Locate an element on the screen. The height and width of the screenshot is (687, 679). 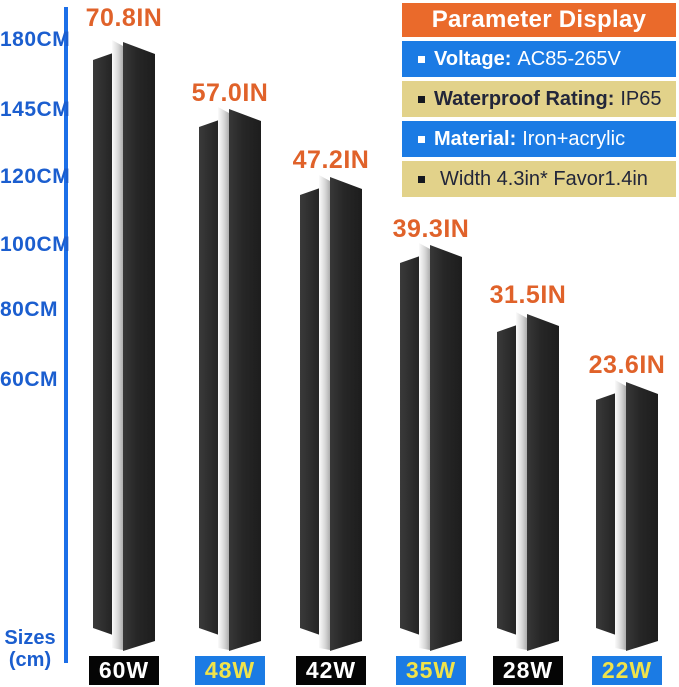
lamp-22w is located at coordinates (627, 515).